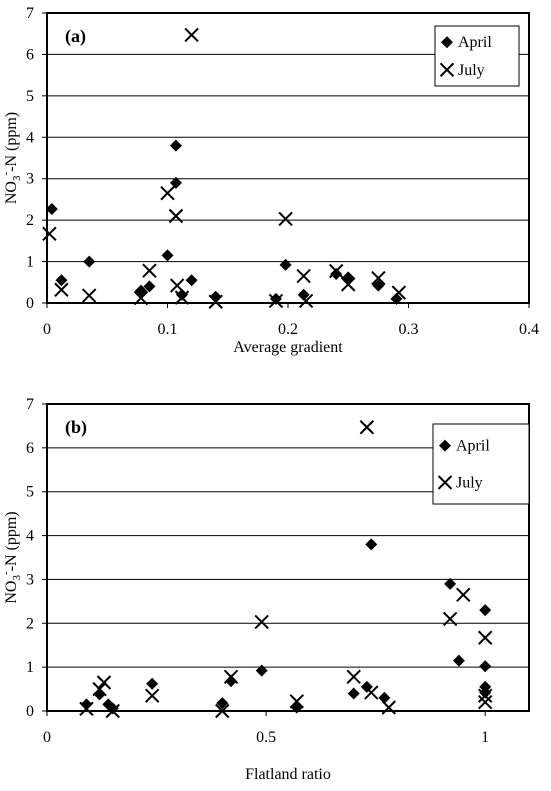  I want to click on panel-label: (b), so click(76, 427).